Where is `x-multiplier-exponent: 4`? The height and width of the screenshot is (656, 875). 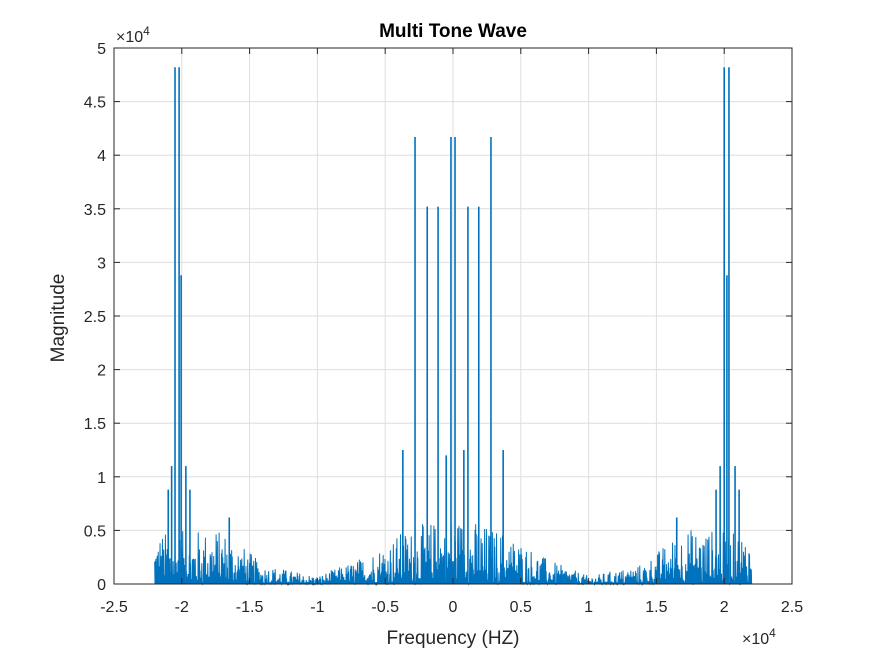
x-multiplier-exponent: 4 is located at coordinates (772, 633).